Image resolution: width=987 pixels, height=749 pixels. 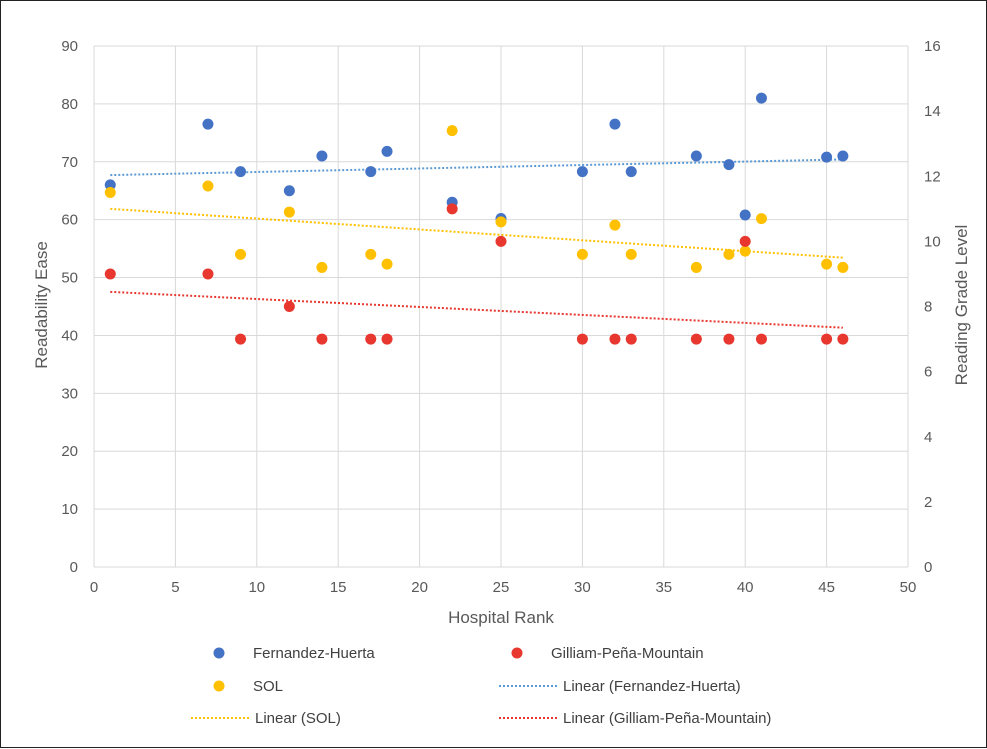 I want to click on x-tick-label: 30, so click(x=582, y=587).